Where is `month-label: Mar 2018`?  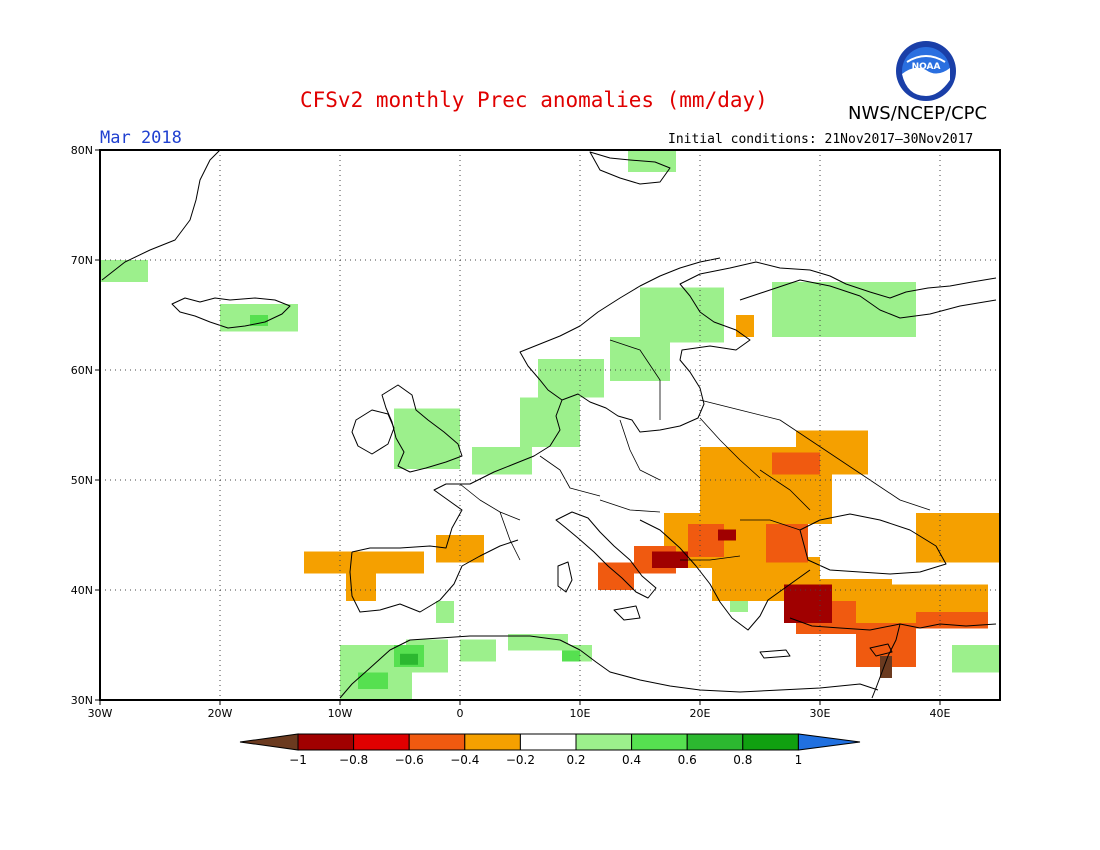 month-label: Mar 2018 is located at coordinates (141, 138).